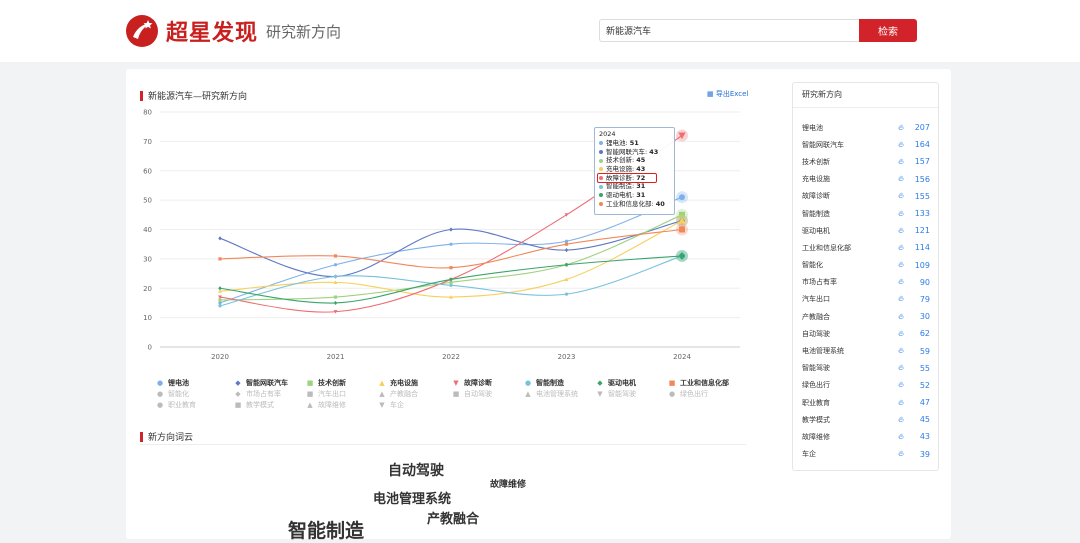  What do you see at coordinates (619, 169) in the screenshot?
I see `tooltip-series-name: 充电设施` at bounding box center [619, 169].